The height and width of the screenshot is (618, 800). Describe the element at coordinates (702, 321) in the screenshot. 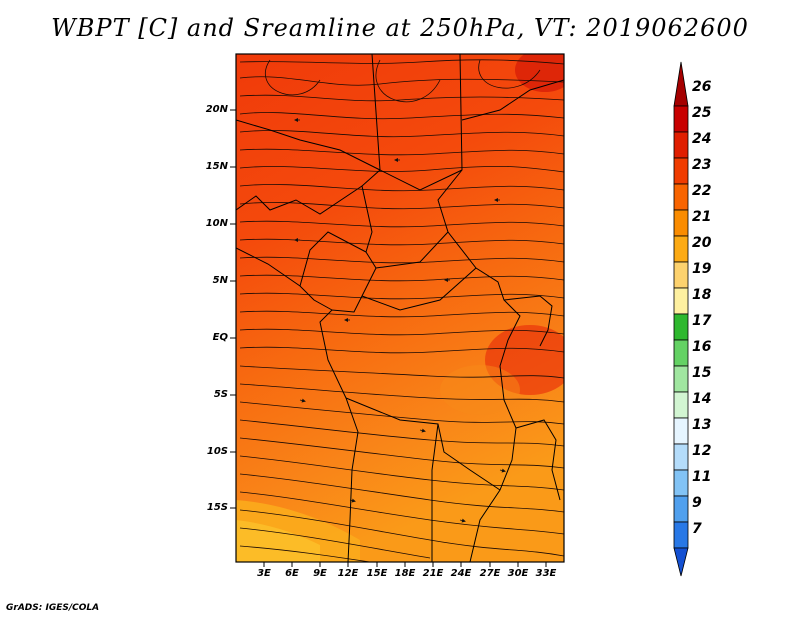

I see `colorbar-label: 17` at that location.